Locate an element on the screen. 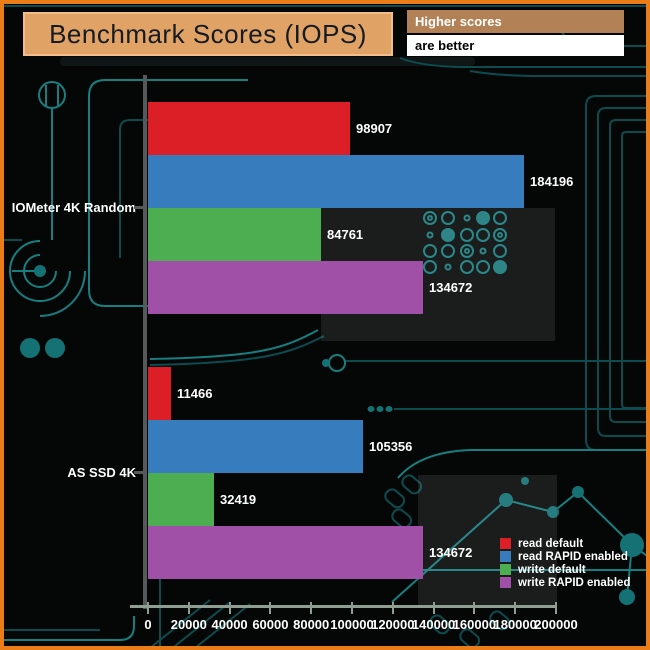 The width and height of the screenshot is (650, 650). bar-value-label: 84761 is located at coordinates (345, 234).